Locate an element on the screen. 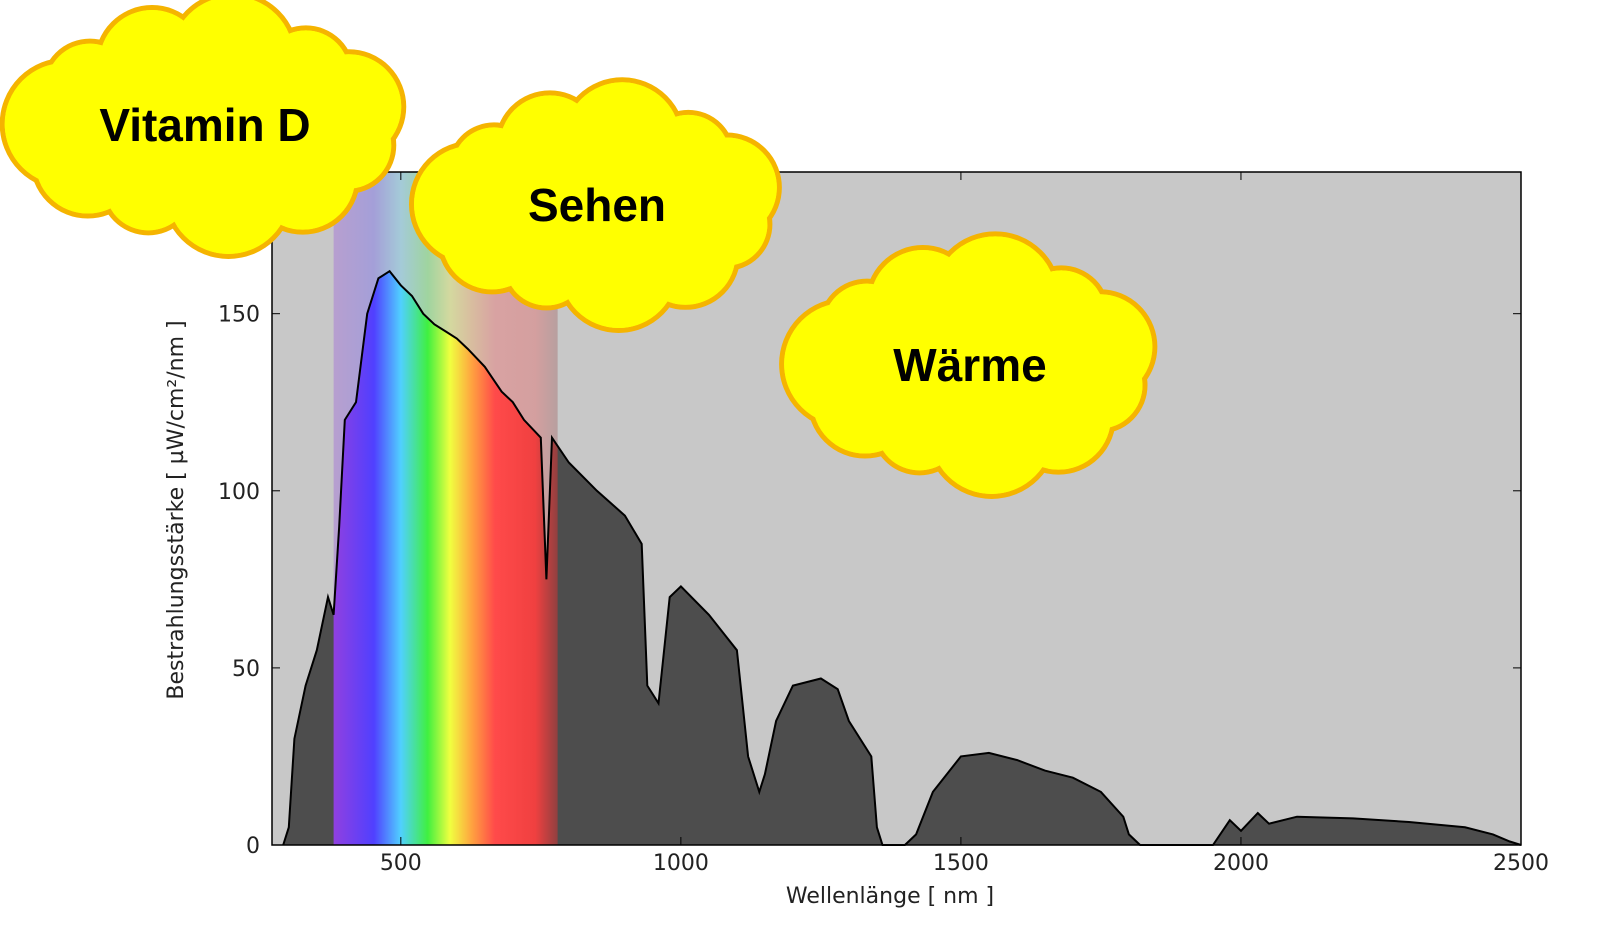 Image resolution: width=1604 pixels, height=944 pixels. cloud: Wärme is located at coordinates (968, 365).